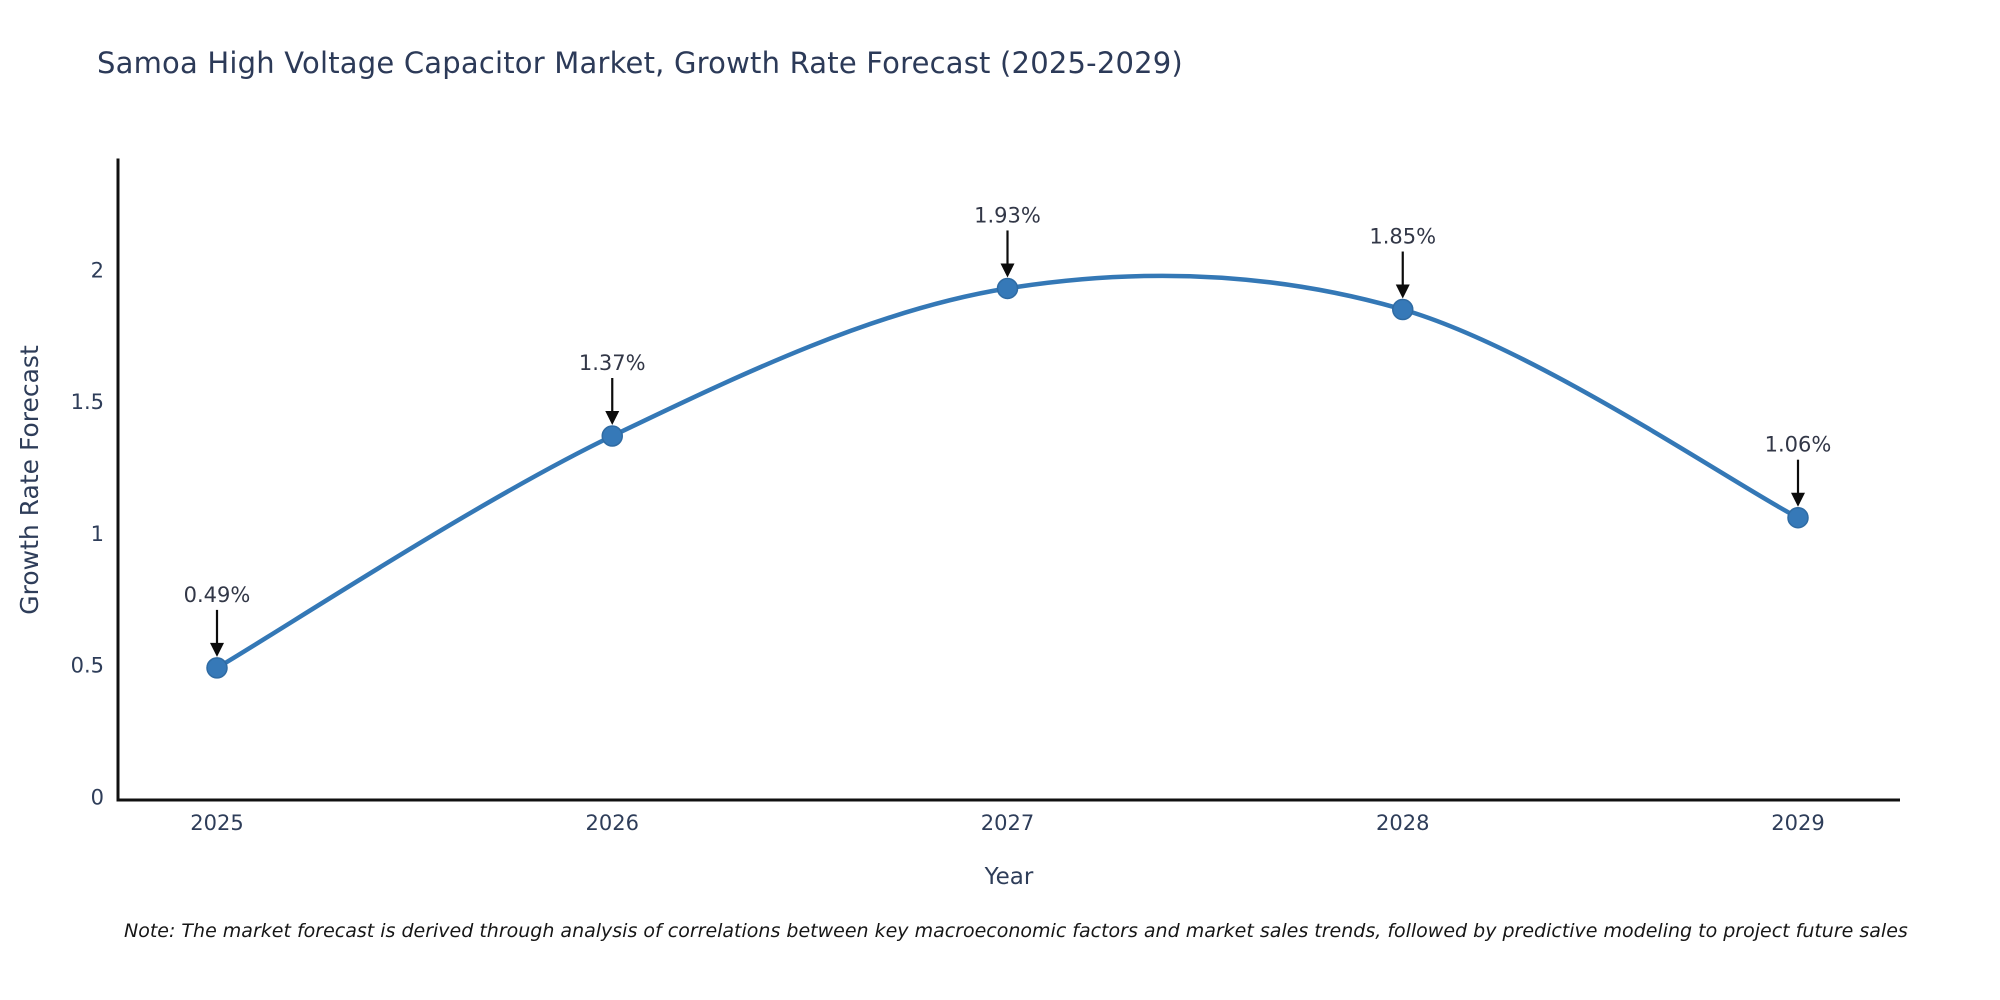 This screenshot has height=1000, width=2000. Describe the element at coordinates (97, 797) in the screenshot. I see `y-tick-label: 0` at that location.